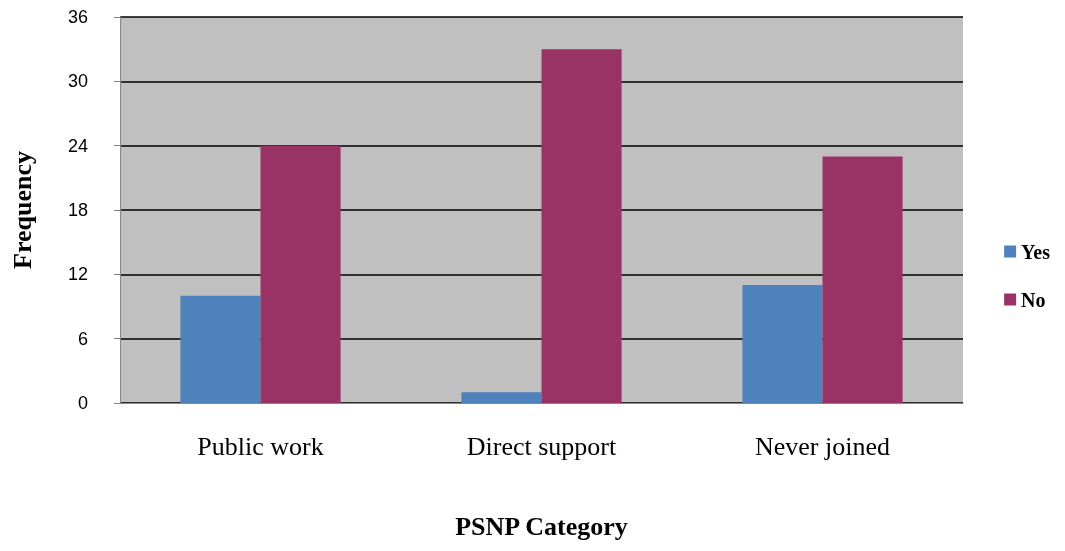 The image size is (1065, 551). Describe the element at coordinates (260, 446) in the screenshot. I see `x-tick-label: Public work` at that location.